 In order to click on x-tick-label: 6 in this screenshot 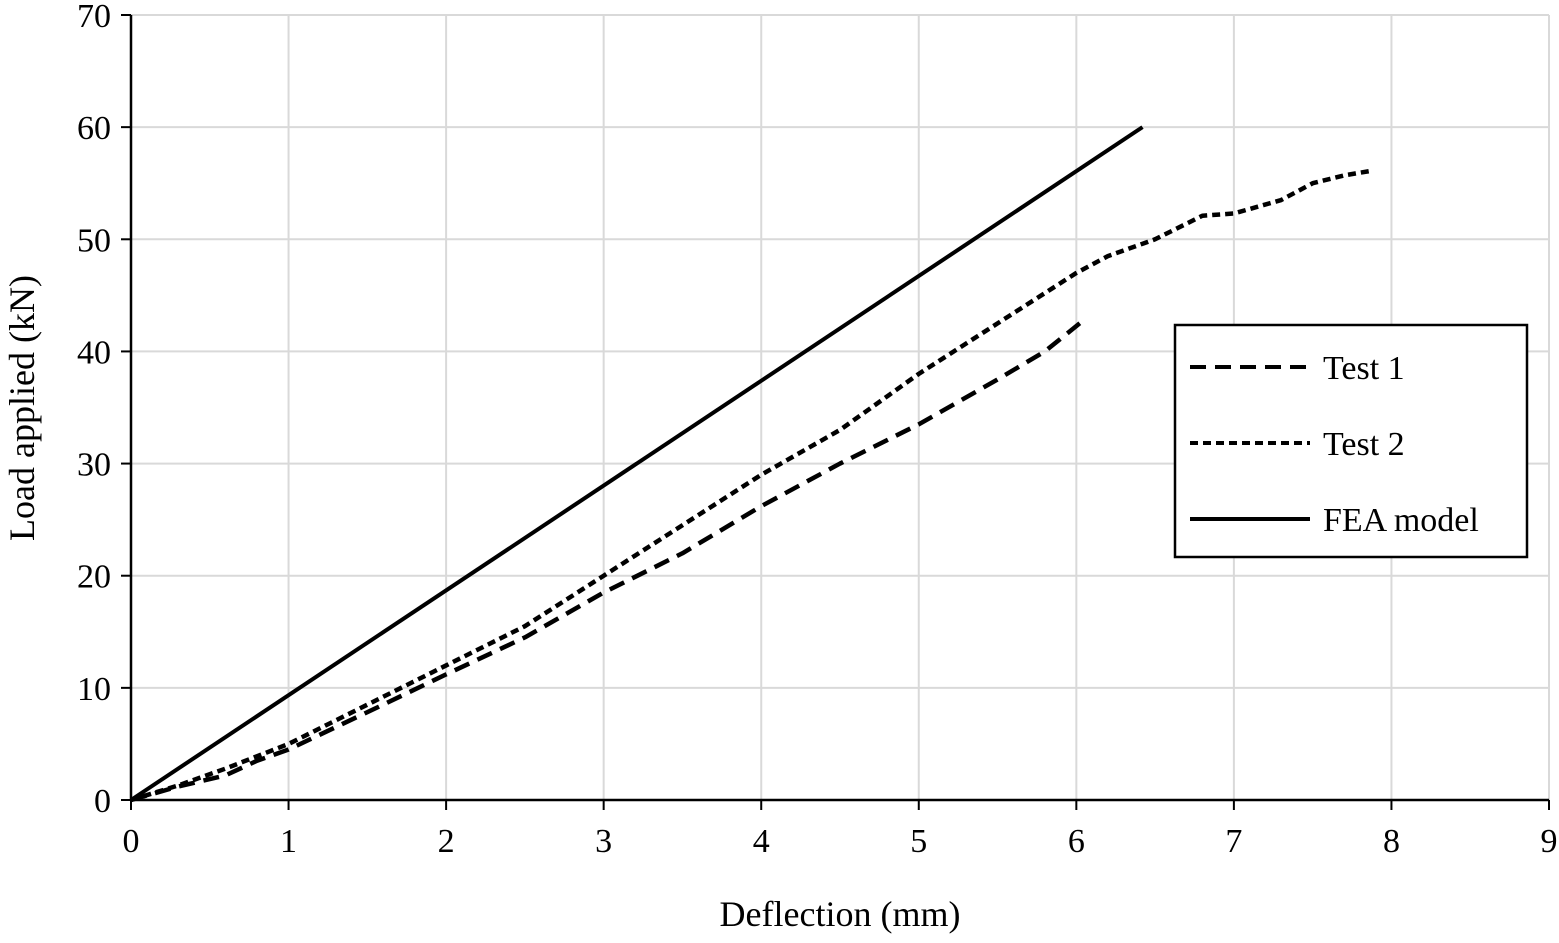, I will do `click(1076, 841)`.